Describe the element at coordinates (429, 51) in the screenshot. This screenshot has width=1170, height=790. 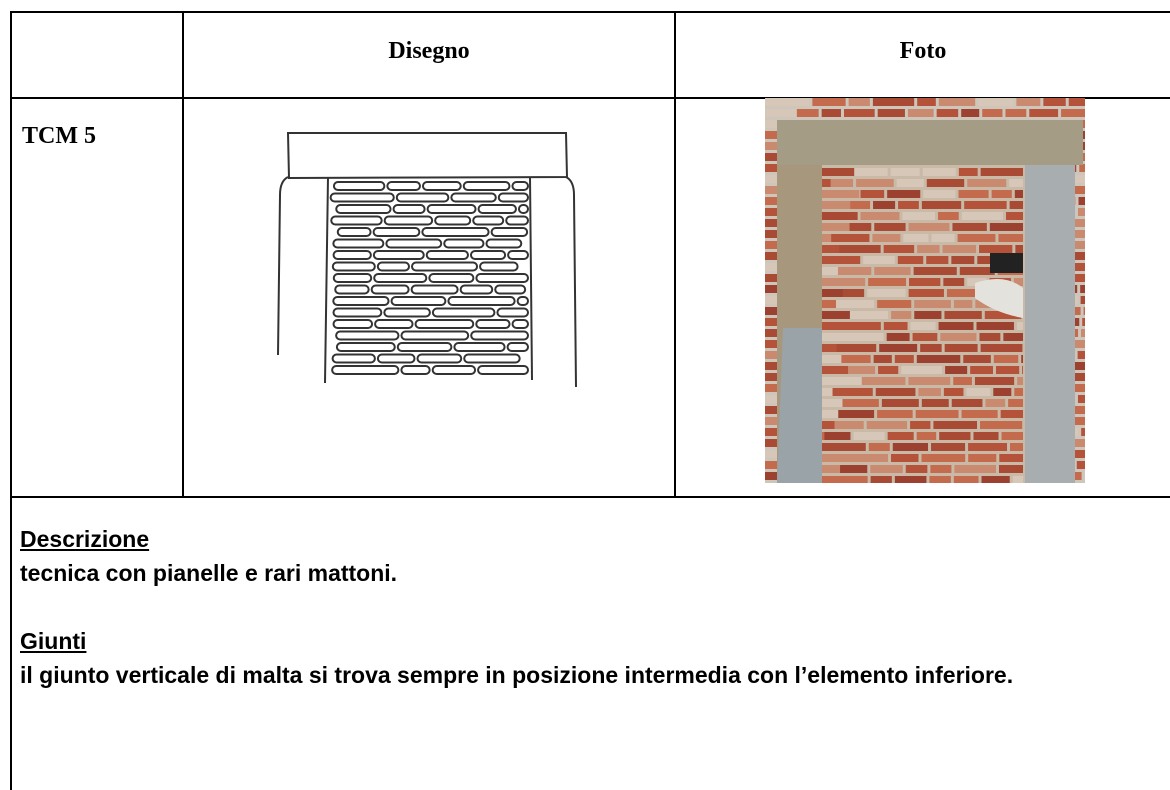
I see `column-header: Disegno` at that location.